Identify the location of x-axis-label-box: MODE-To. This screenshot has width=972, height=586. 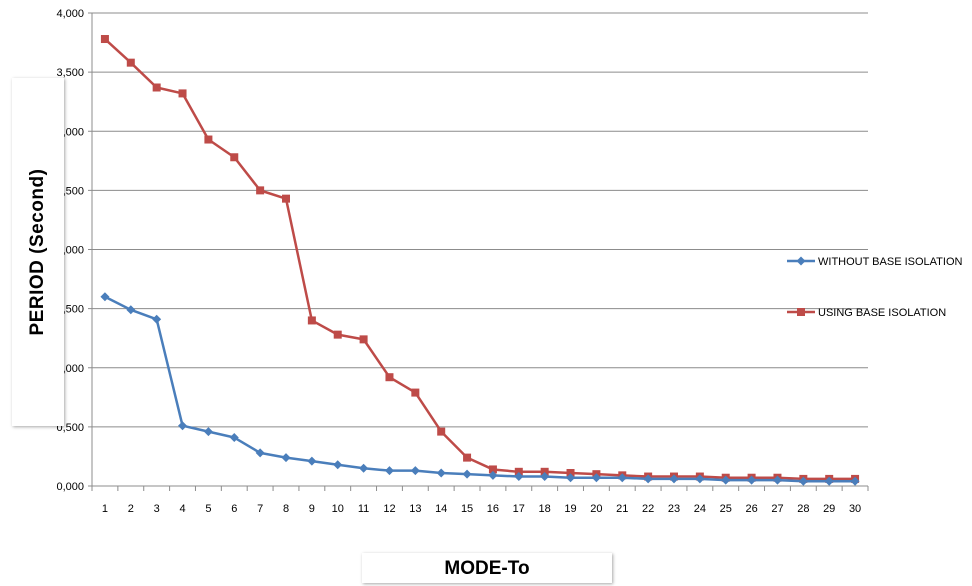
(487, 568).